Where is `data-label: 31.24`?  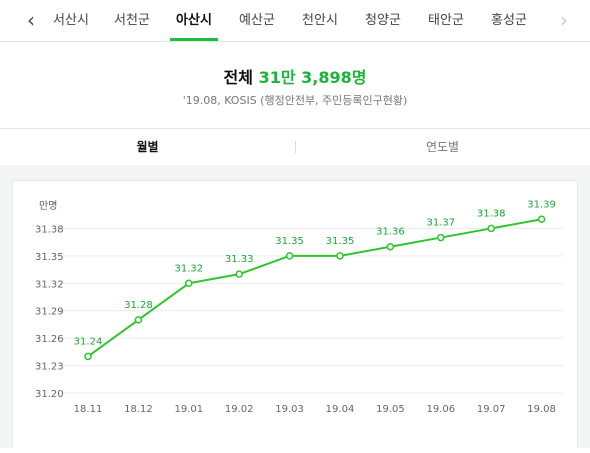
data-label: 31.24 is located at coordinates (88, 341).